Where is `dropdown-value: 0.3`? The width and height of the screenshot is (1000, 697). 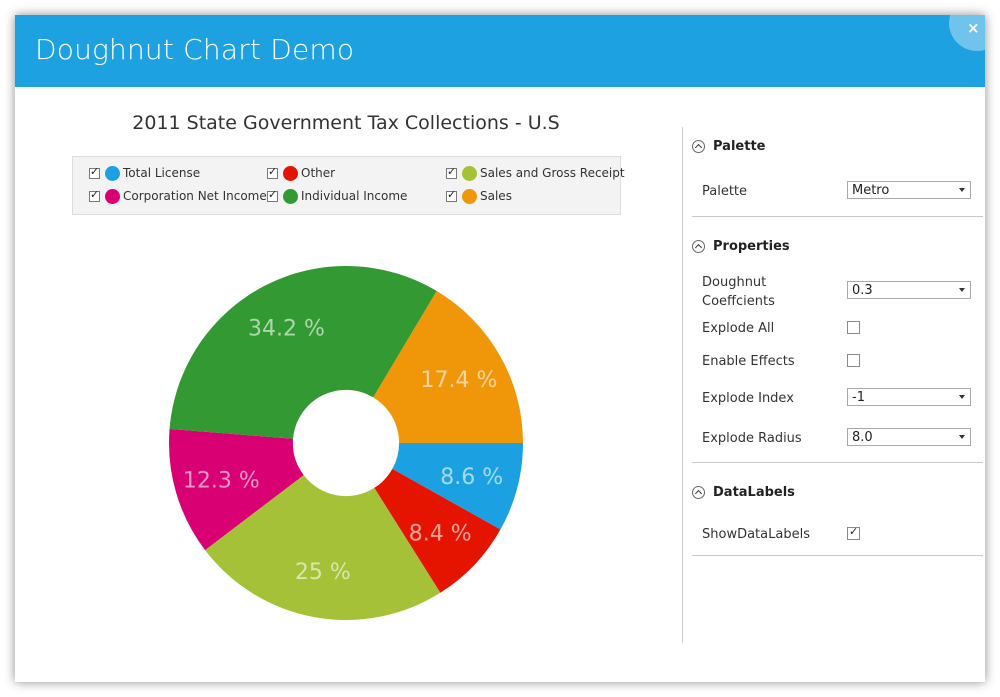
dropdown-value: 0.3 is located at coordinates (862, 290).